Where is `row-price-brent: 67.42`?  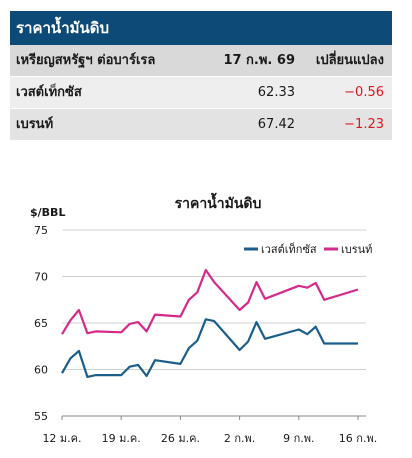
row-price-brent: 67.42 is located at coordinates (276, 124).